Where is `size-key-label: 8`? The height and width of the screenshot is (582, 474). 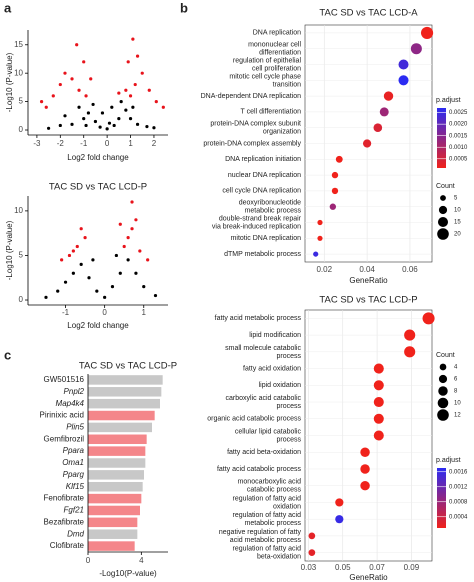
size-key-label: 8 is located at coordinates (456, 392).